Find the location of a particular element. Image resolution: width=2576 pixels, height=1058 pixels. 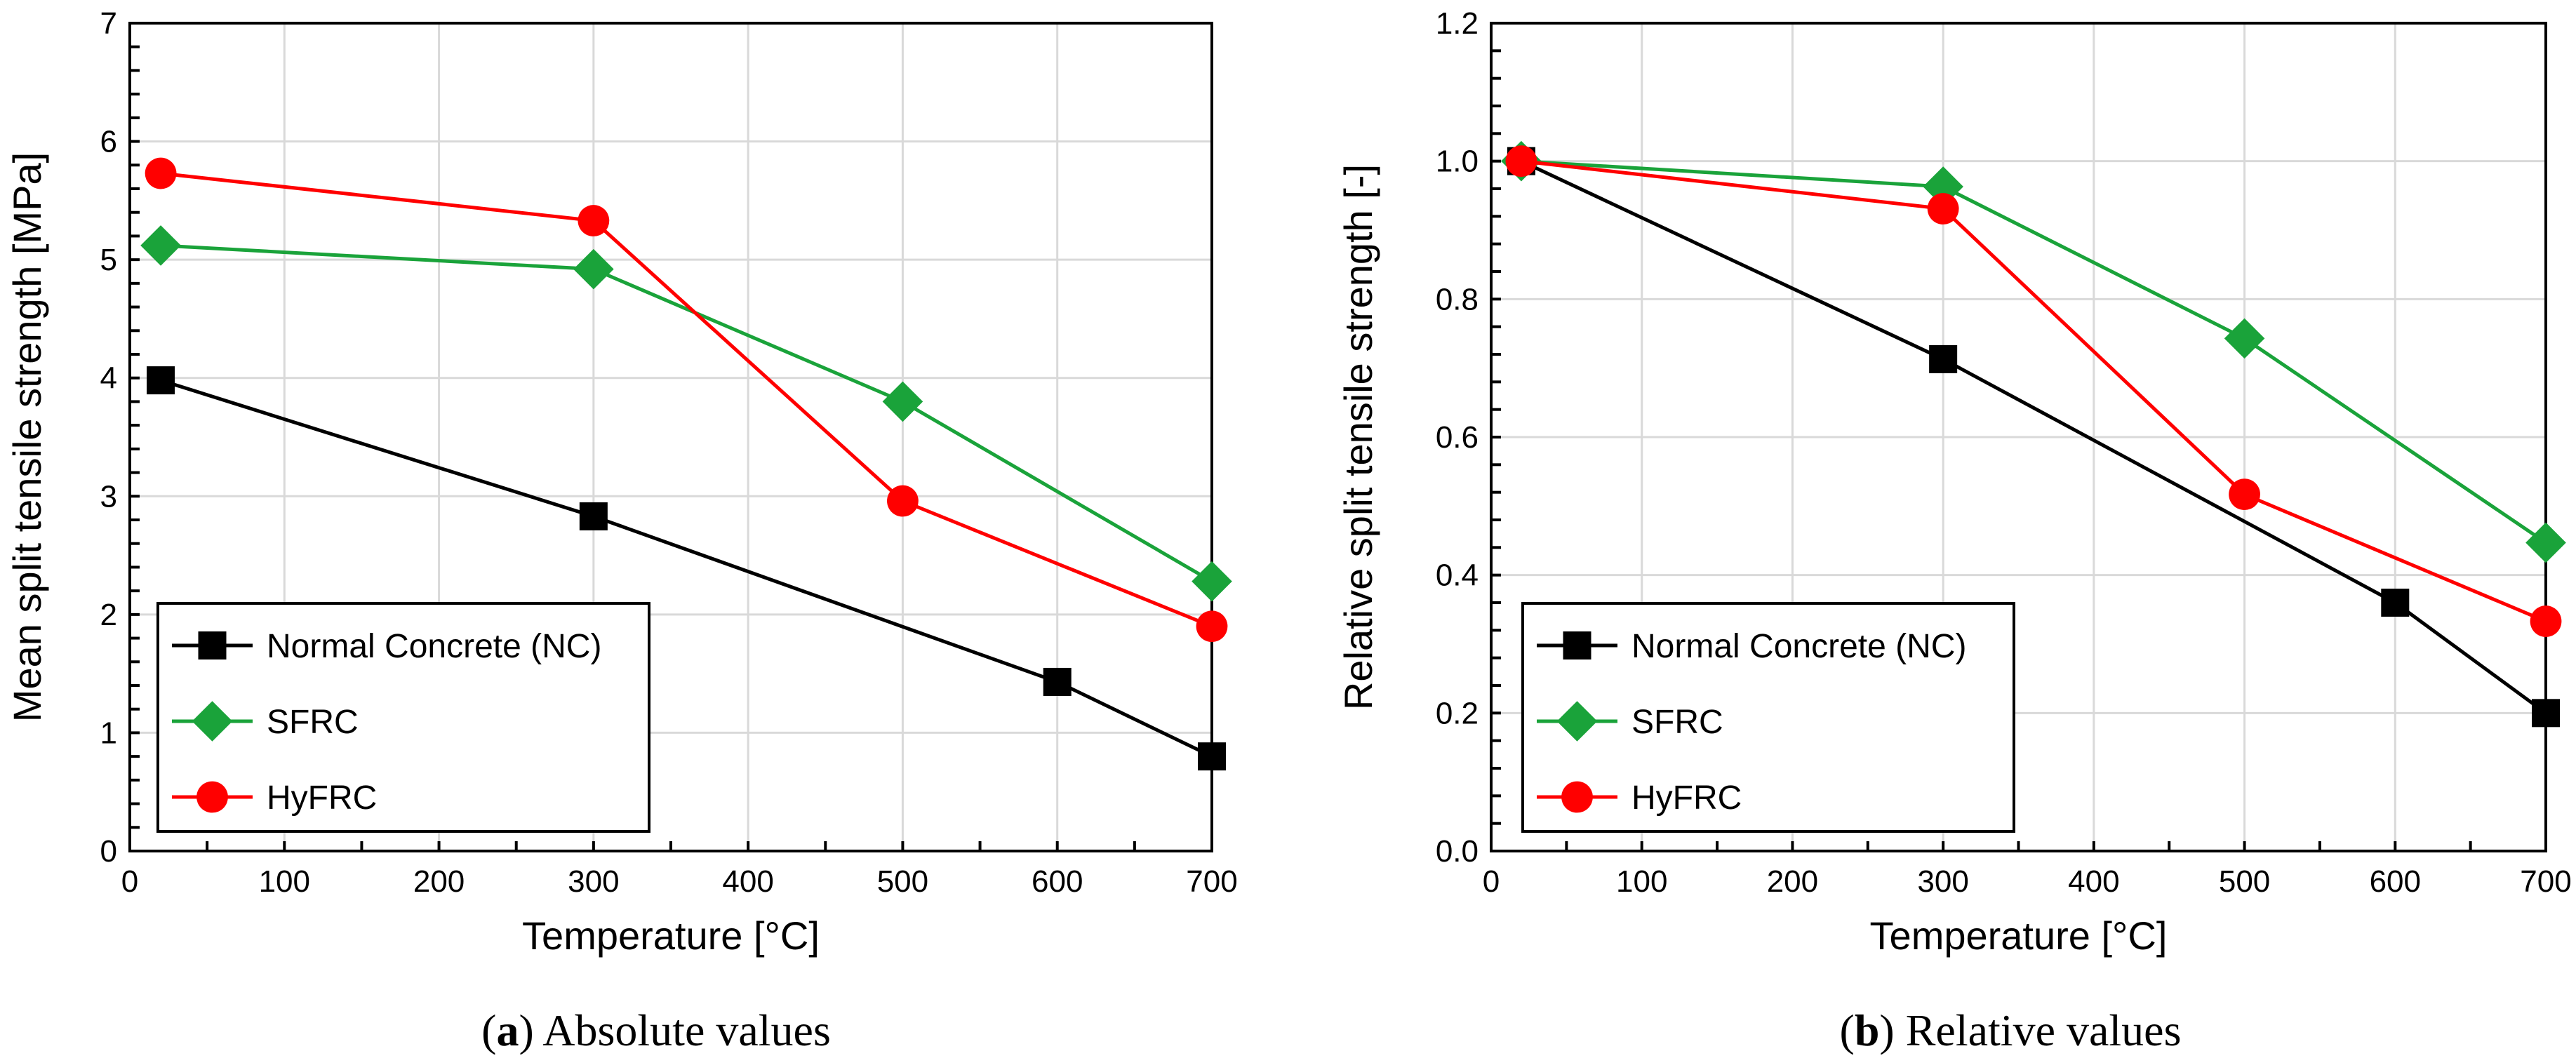

y-tick-label: 0.4 is located at coordinates (1458, 575).